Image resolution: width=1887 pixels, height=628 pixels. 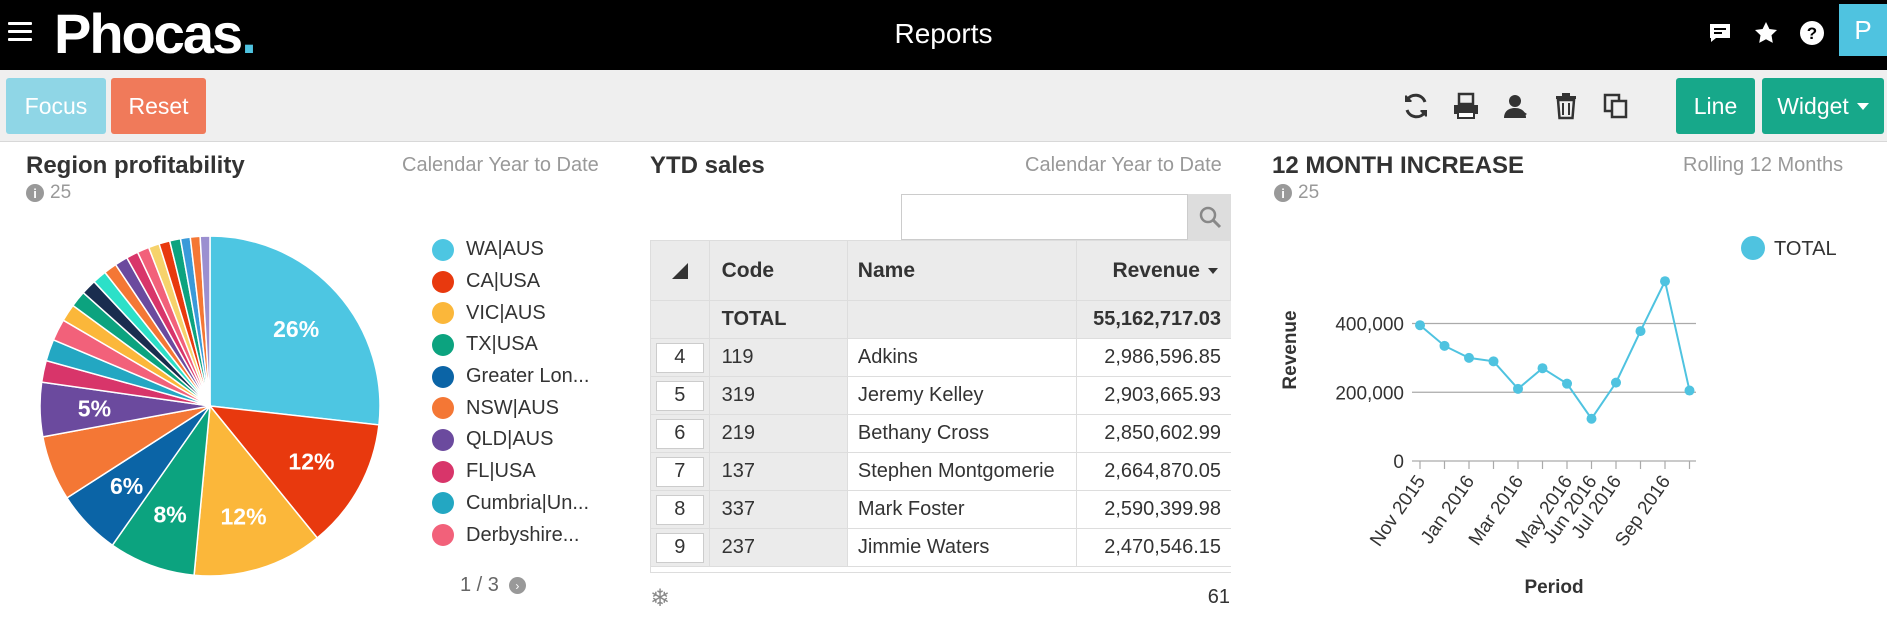 What do you see at coordinates (1566, 106) in the screenshot?
I see `trash-icon` at bounding box center [1566, 106].